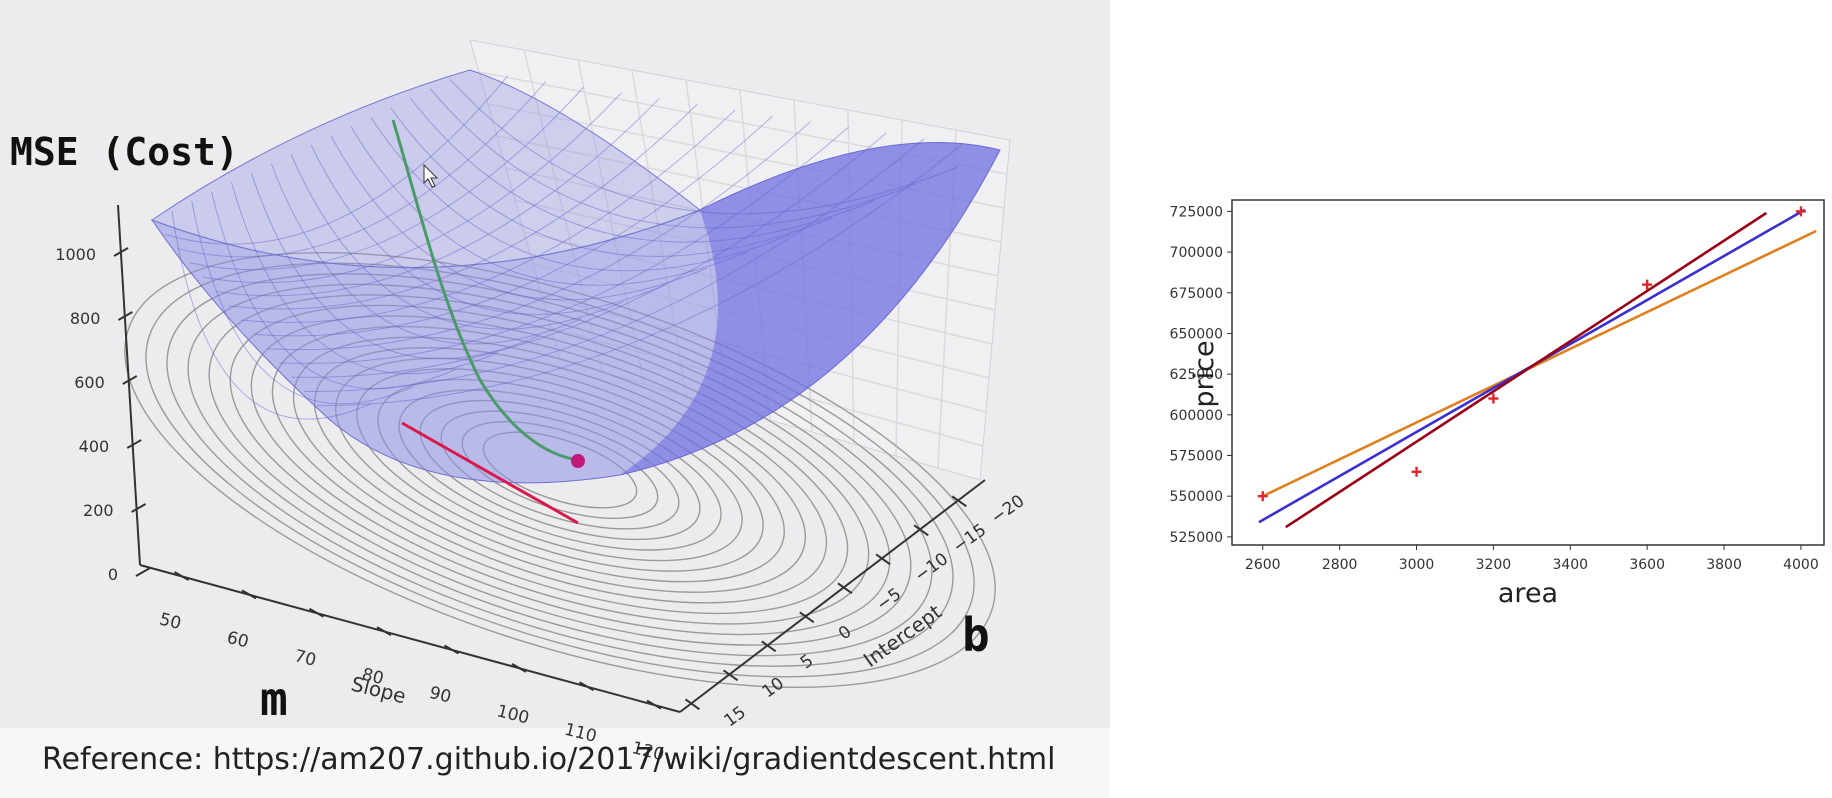 The height and width of the screenshot is (798, 1832). Describe the element at coordinates (94, 446) in the screenshot. I see `z-tick-label: 400` at that location.